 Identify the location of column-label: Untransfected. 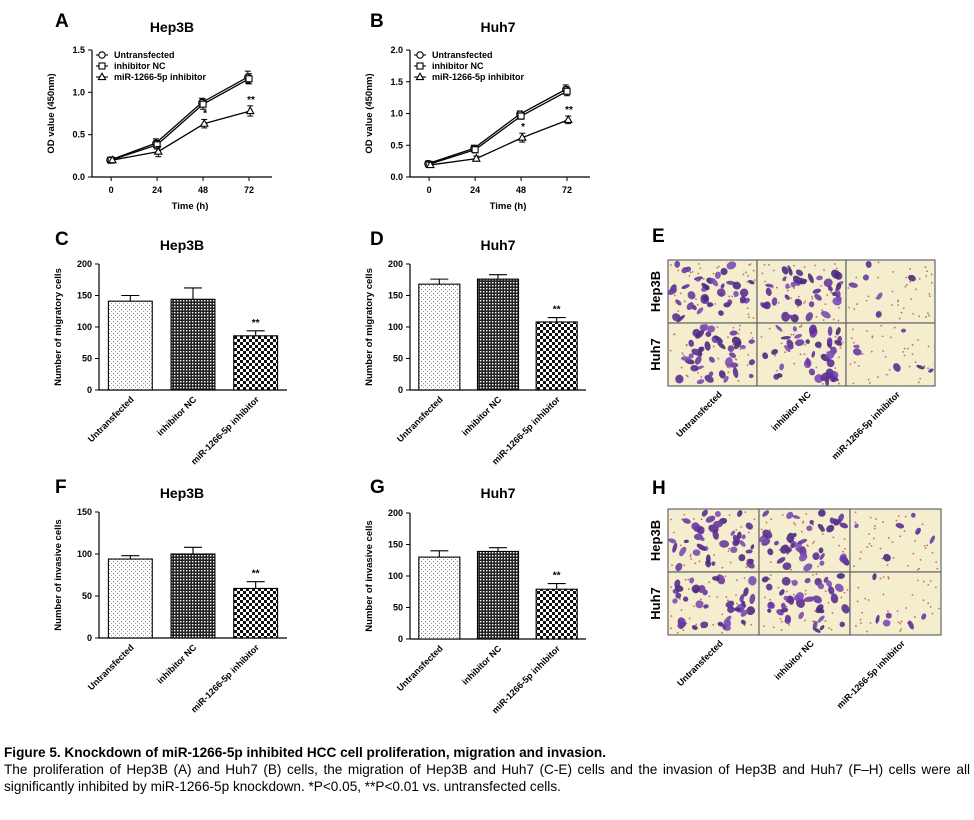
(699, 414).